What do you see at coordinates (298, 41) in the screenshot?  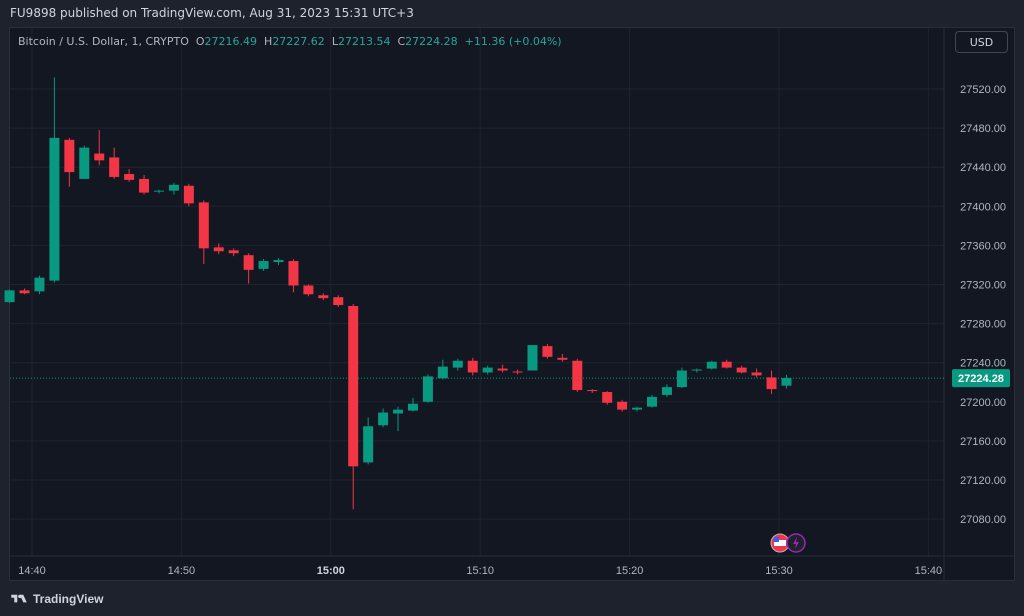 I see `high-value: 27227.62` at bounding box center [298, 41].